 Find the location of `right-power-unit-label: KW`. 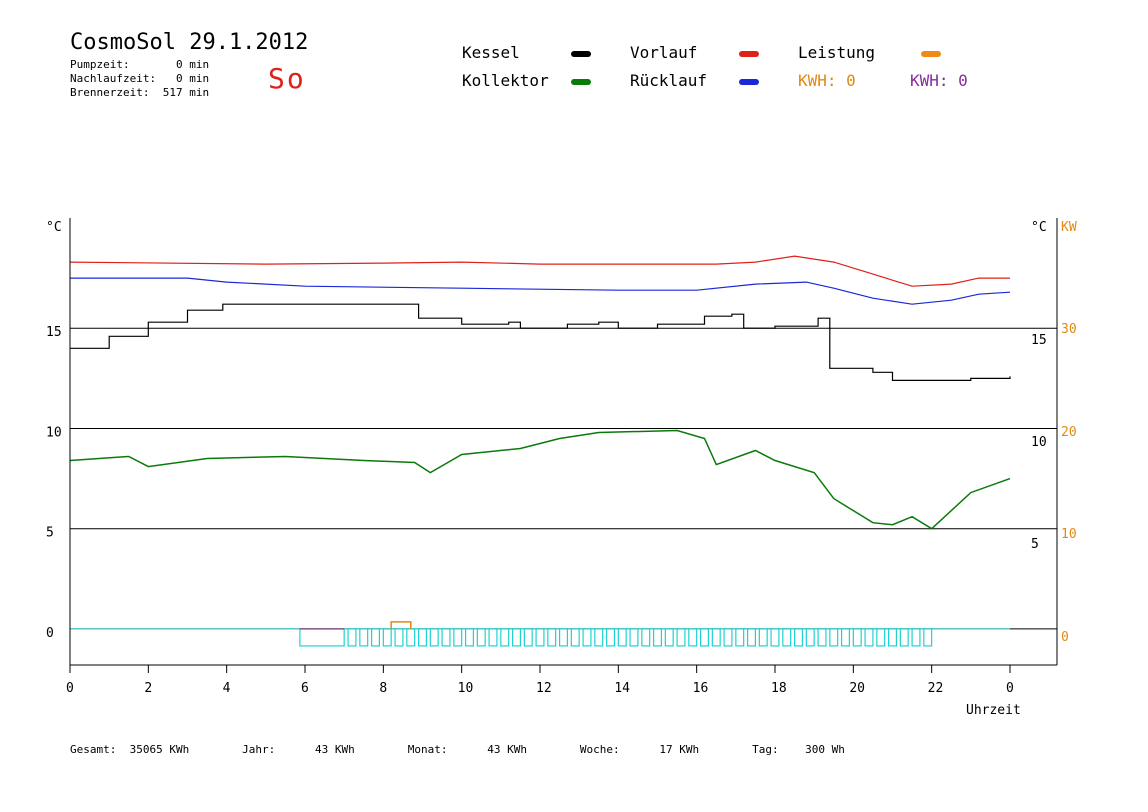

right-power-unit-label: KW is located at coordinates (1069, 227).